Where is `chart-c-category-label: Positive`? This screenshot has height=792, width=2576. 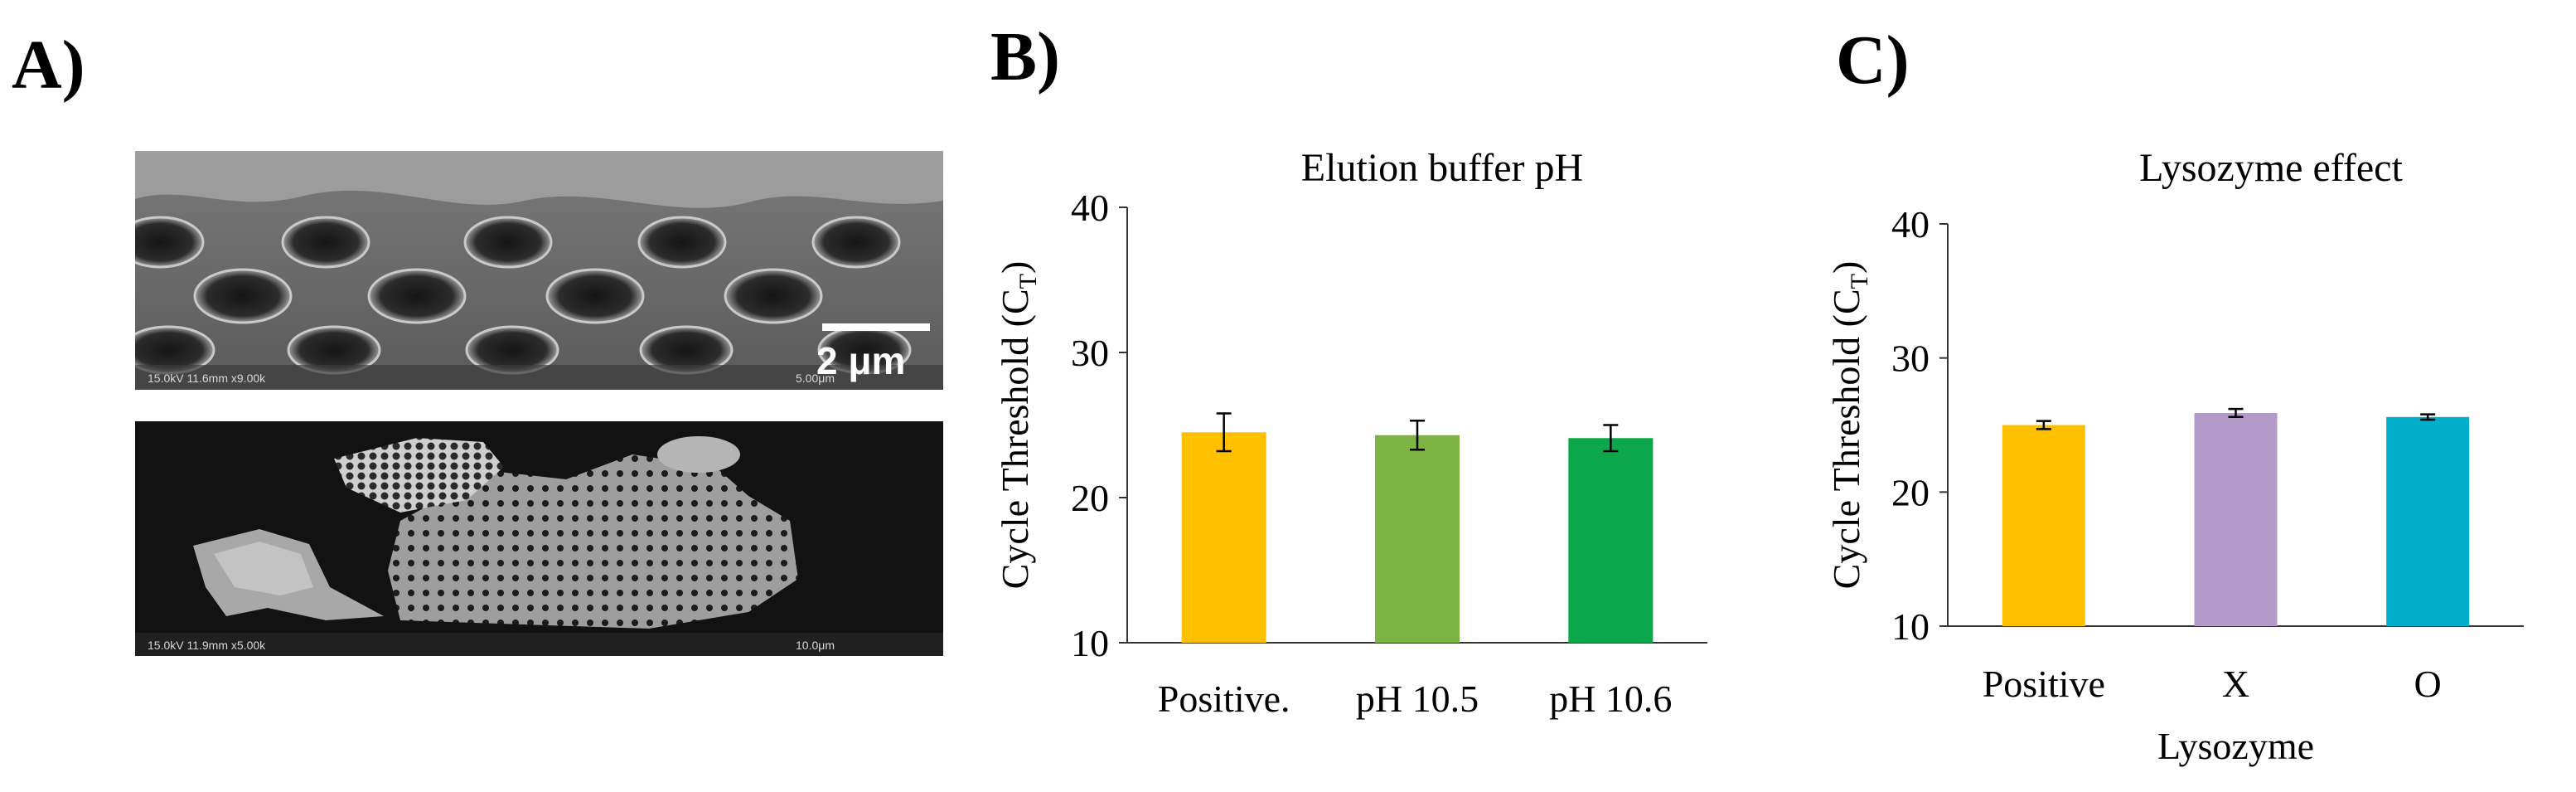 chart-c-category-label: Positive is located at coordinates (2044, 684).